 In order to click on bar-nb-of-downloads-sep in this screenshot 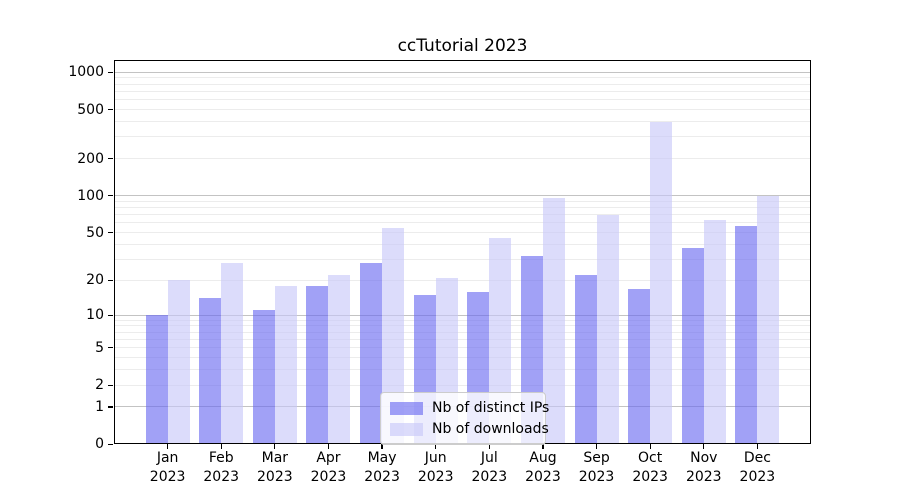, I will do `click(607, 329)`.